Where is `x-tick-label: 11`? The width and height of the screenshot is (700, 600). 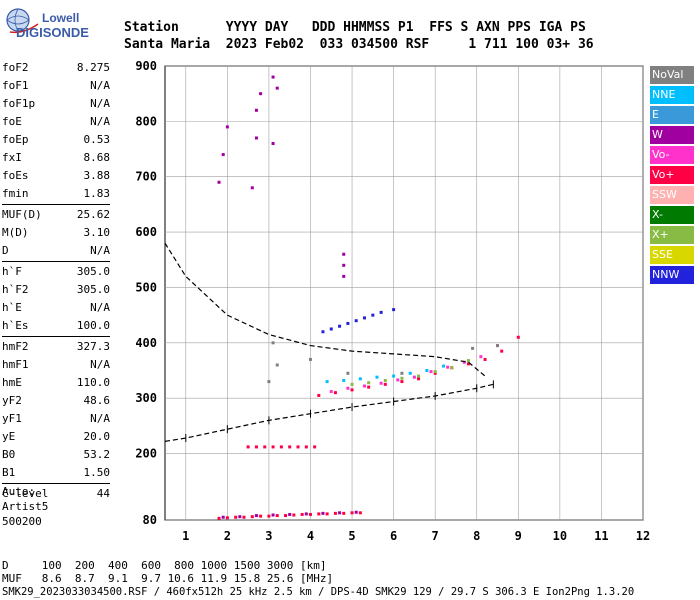 x-tick-label: 11 is located at coordinates (601, 536).